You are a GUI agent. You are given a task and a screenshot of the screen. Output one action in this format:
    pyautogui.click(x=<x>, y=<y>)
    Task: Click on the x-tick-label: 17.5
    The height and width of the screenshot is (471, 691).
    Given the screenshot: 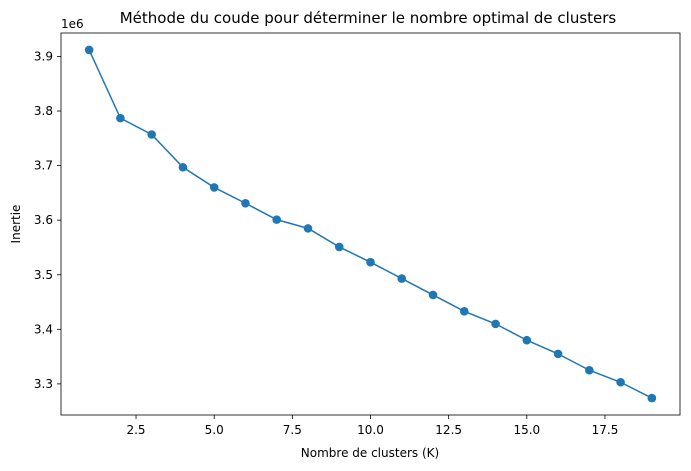 What is the action you would take?
    pyautogui.click(x=605, y=430)
    